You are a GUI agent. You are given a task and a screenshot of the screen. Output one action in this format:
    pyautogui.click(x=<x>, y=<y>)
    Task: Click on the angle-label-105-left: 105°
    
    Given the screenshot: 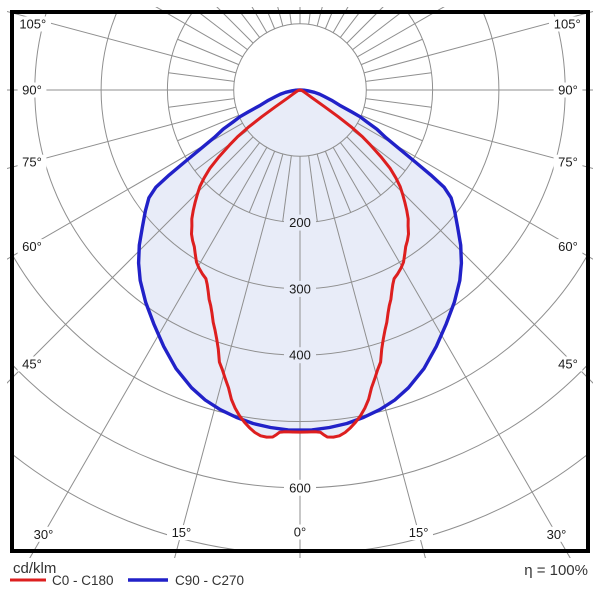 What is the action you would take?
    pyautogui.click(x=32, y=24)
    